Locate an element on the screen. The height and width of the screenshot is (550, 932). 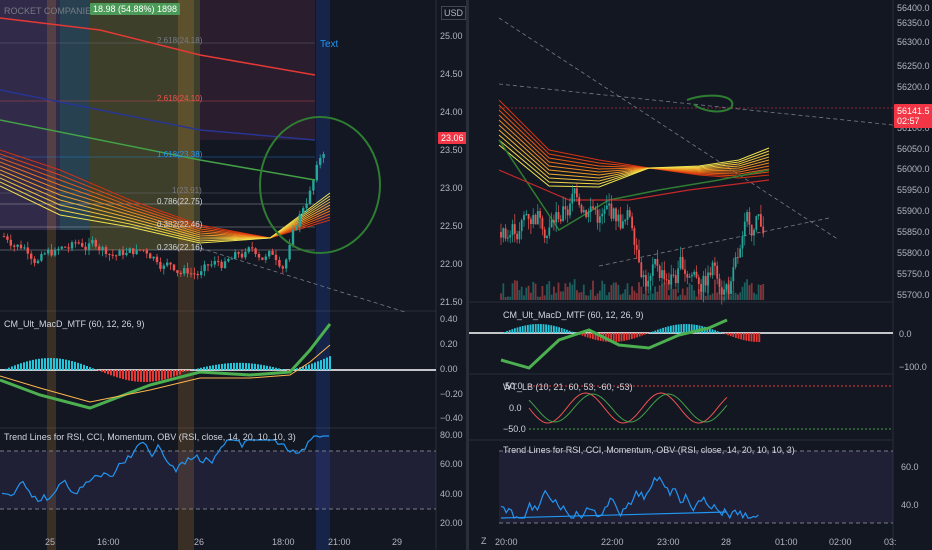
chart-divider is located at coordinates (467, 275).